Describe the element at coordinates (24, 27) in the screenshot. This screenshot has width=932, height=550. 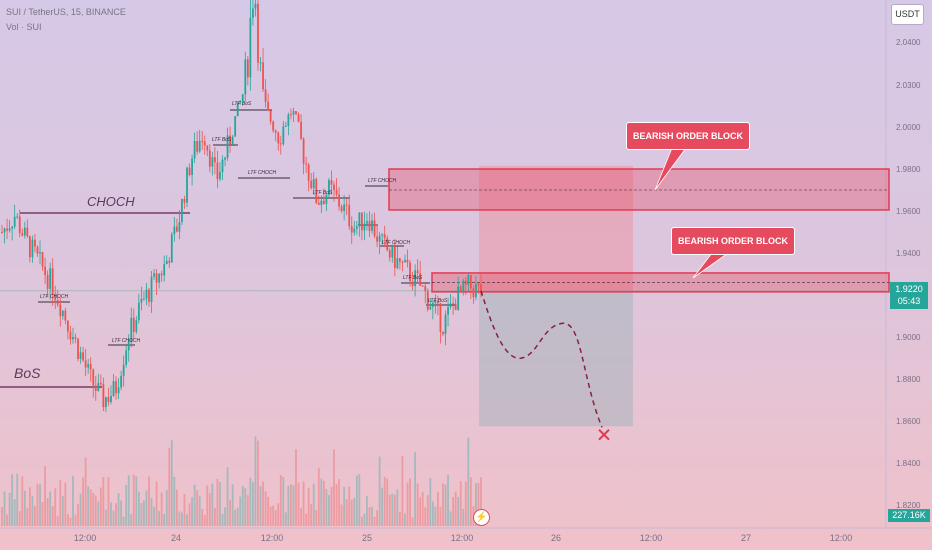
I see `volume-header: Vol · SUI` at that location.